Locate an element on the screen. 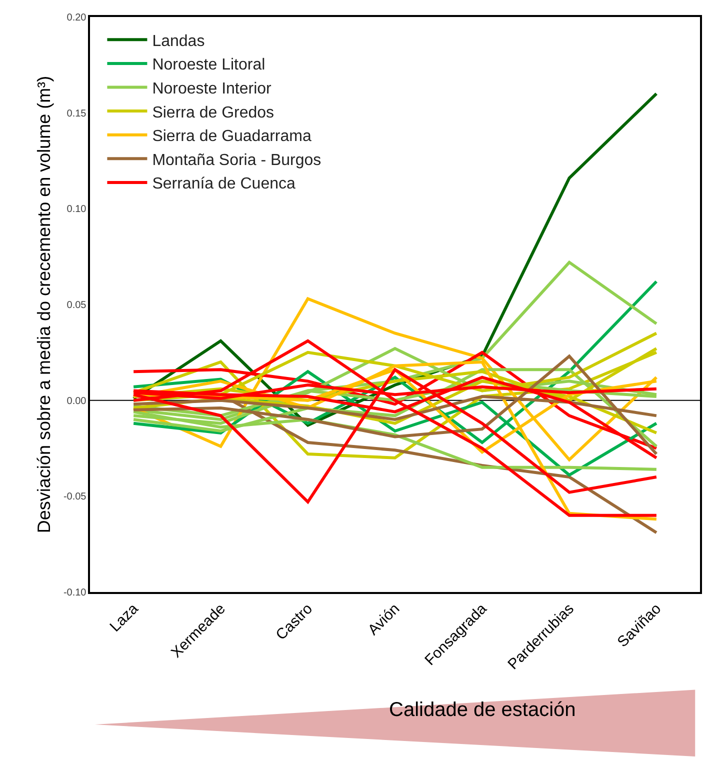 This screenshot has width=718, height=760. y-tick-label: 0.20 is located at coordinates (76, 18).